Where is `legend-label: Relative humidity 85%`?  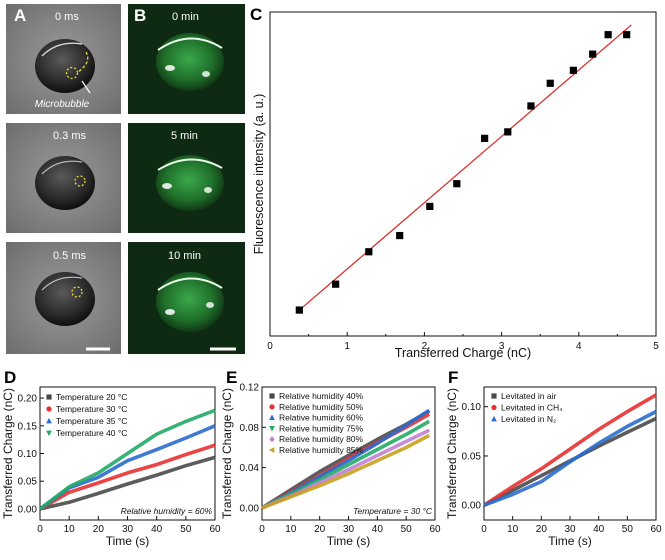 legend-label: Relative humidity 85% is located at coordinates (321, 450).